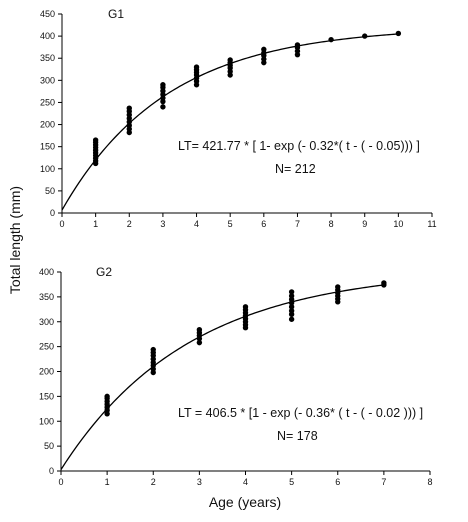 The image size is (468, 522). Describe the element at coordinates (116, 14) in the screenshot. I see `panel-label: G1` at that location.